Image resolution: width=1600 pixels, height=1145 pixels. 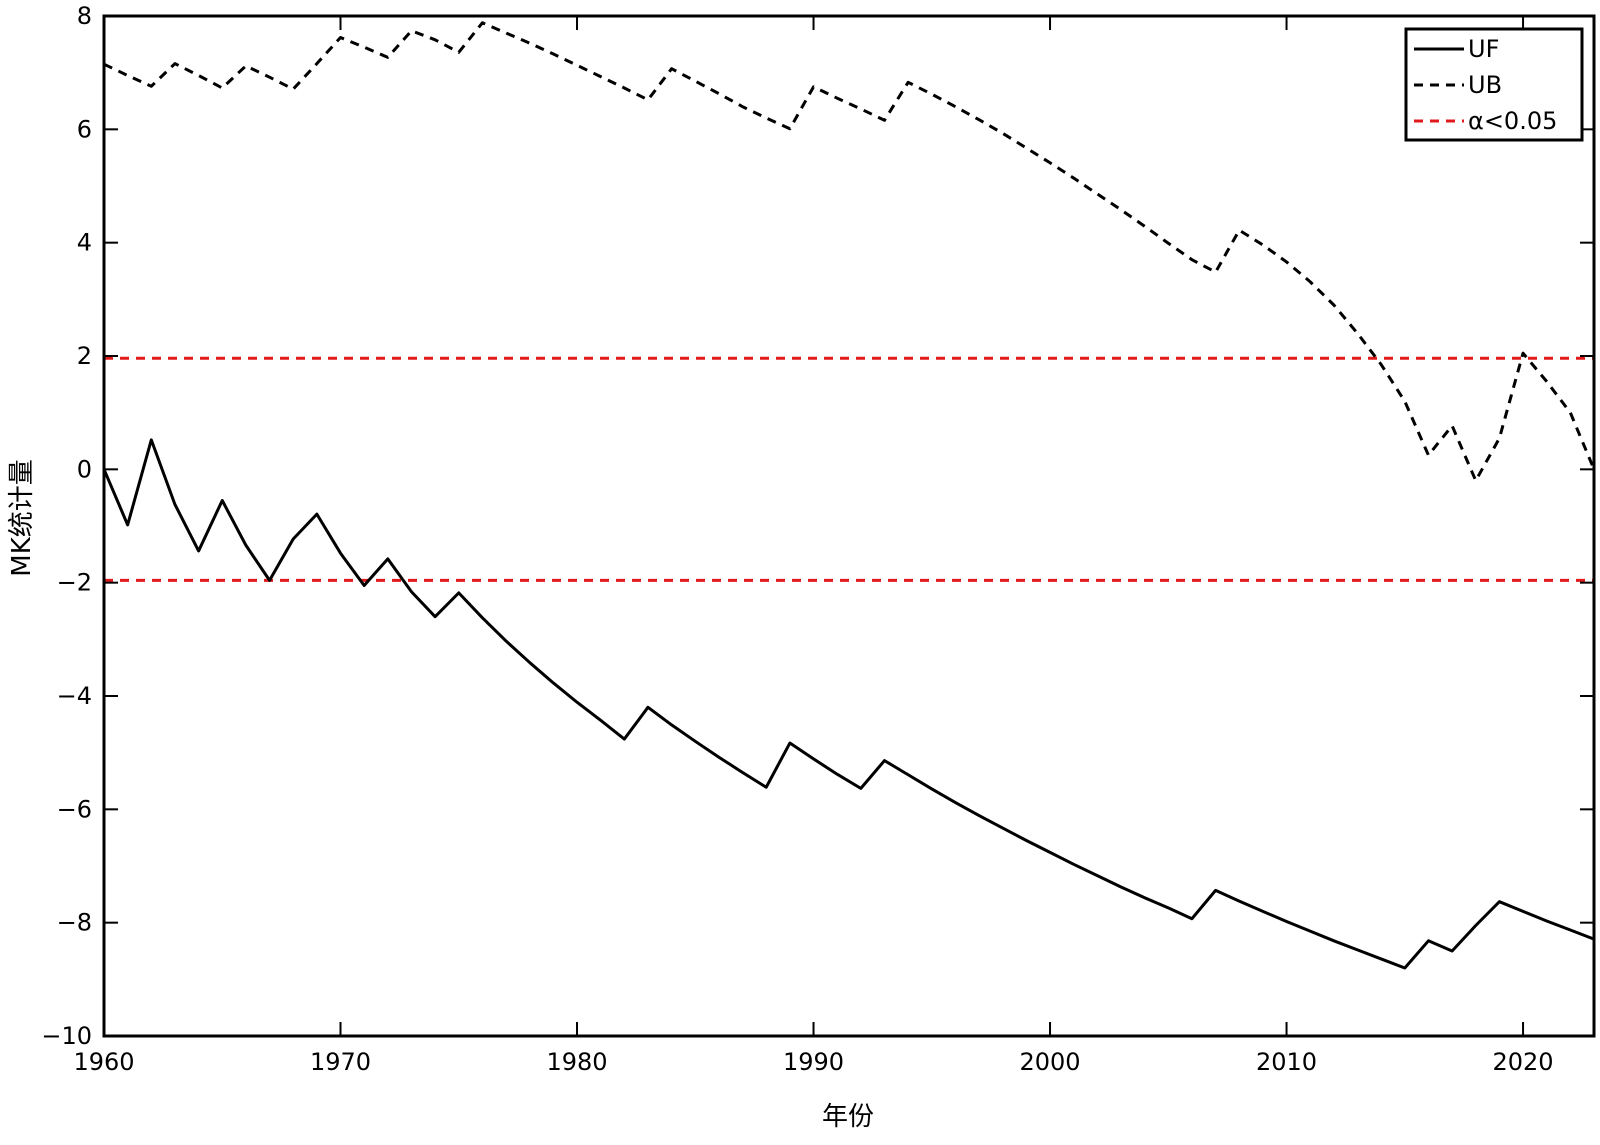 What do you see at coordinates (84, 129) in the screenshot?
I see `y-tick-label: 6` at bounding box center [84, 129].